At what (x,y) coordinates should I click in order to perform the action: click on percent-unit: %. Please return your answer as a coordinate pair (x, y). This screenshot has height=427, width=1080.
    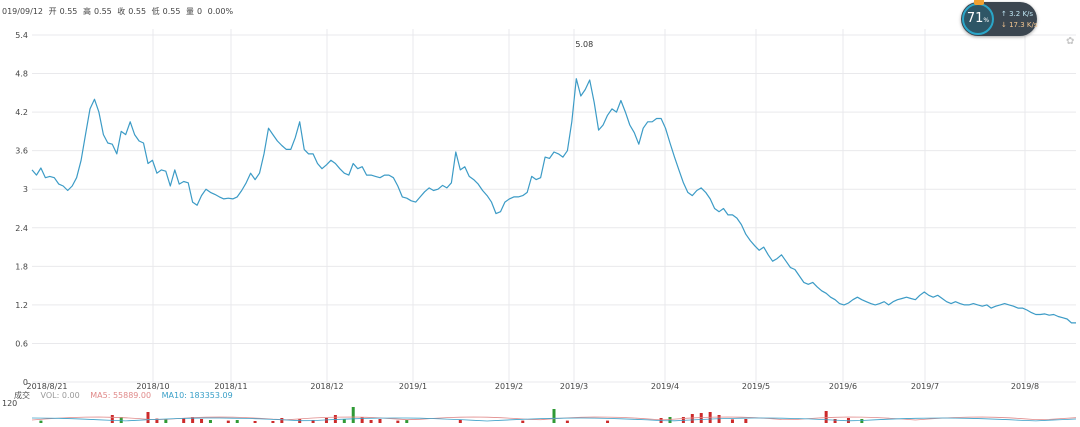
    Looking at the image, I should click on (986, 20).